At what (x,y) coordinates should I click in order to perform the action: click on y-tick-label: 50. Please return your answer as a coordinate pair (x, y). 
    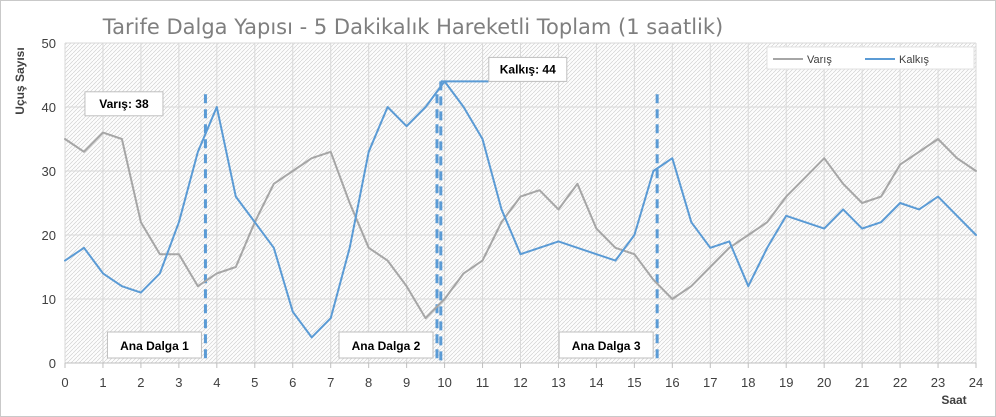
    Looking at the image, I should click on (49, 43).